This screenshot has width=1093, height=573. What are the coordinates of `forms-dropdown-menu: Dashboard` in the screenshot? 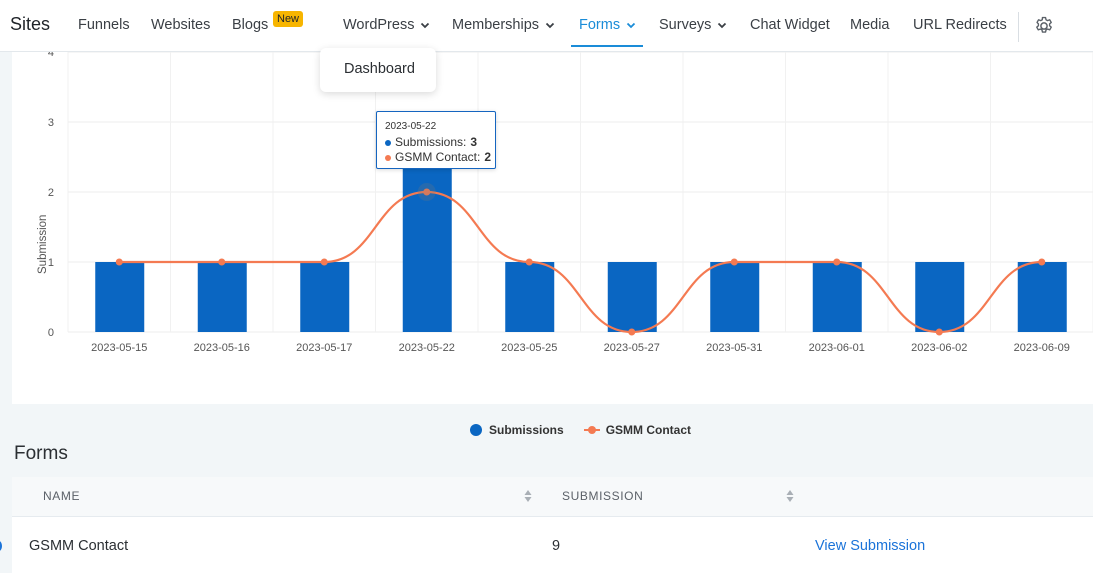 It's located at (378, 70).